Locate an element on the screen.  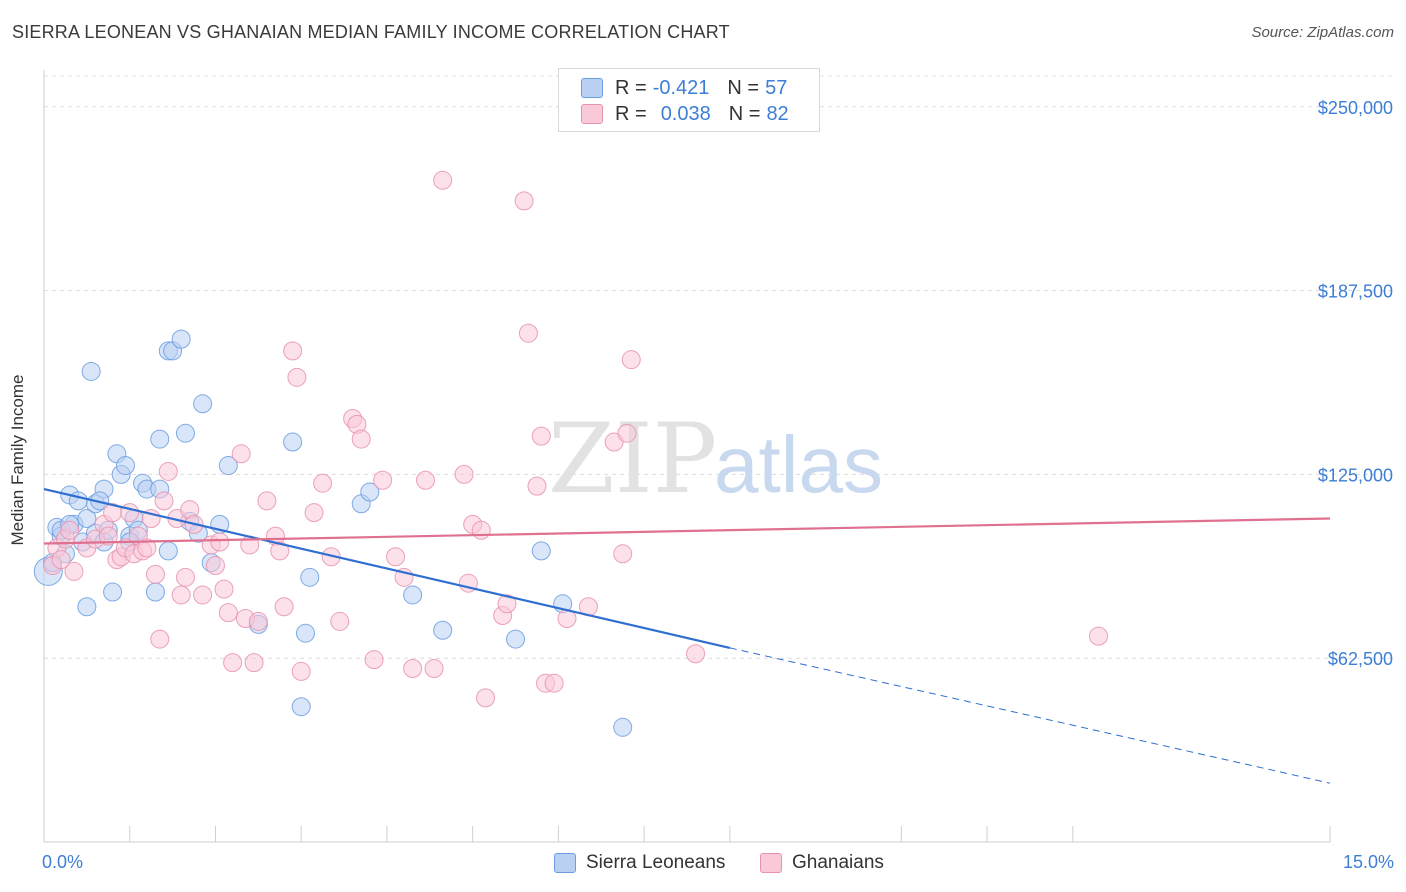
watermark-atlas: atlas is located at coordinates (798, 464).